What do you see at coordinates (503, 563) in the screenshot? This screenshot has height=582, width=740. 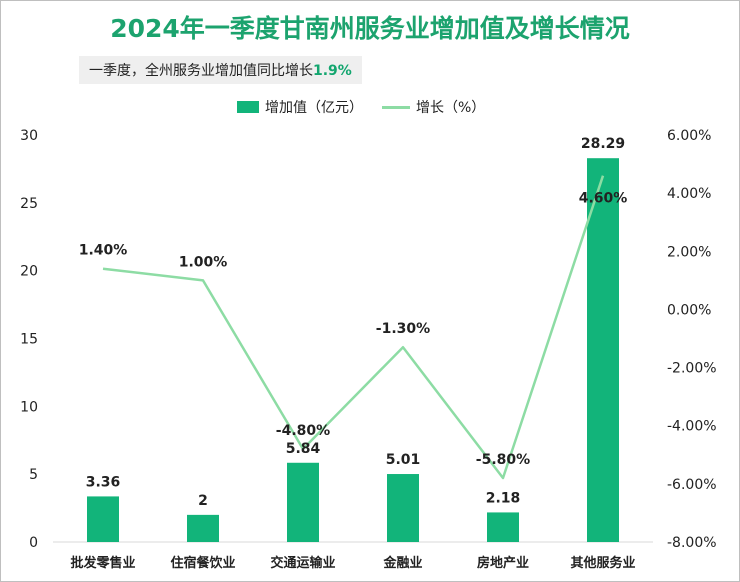 I see `x-tick-label: 房地产业` at bounding box center [503, 563].